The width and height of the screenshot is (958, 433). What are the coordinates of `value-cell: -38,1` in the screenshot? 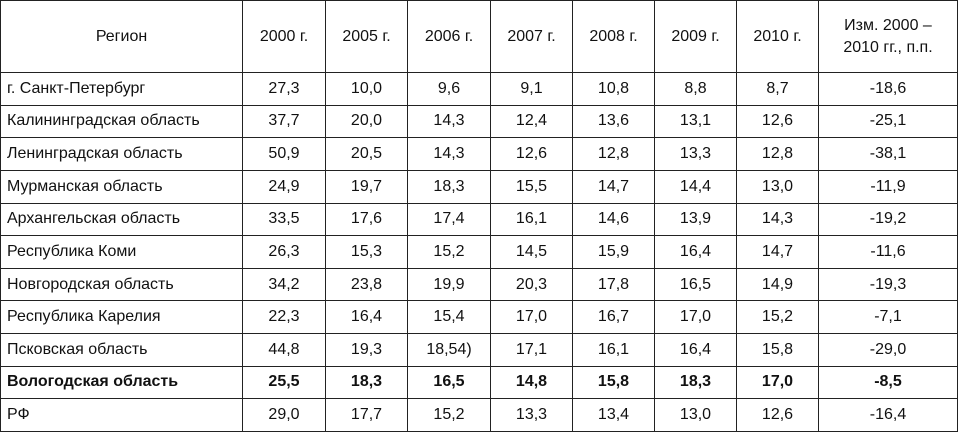 It's located at (888, 154).